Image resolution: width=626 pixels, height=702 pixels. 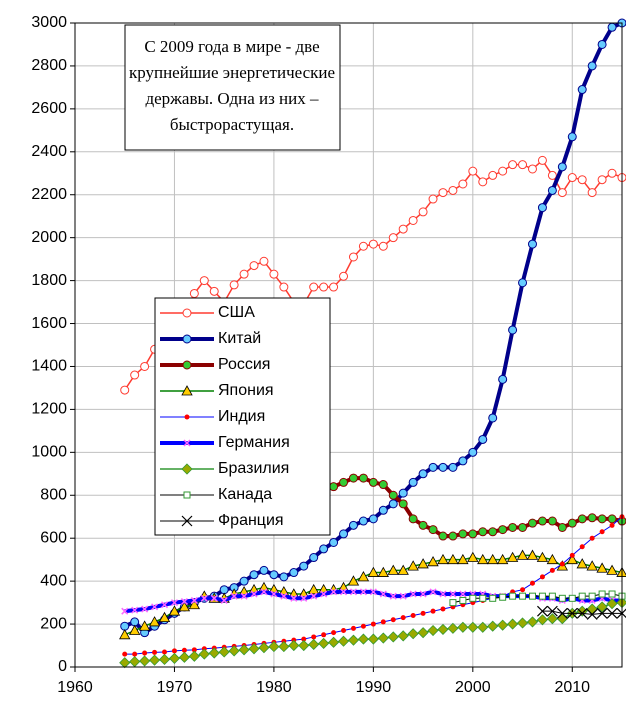 What do you see at coordinates (49, 323) in the screenshot?
I see `y-tick-label: 1600` at bounding box center [49, 323].